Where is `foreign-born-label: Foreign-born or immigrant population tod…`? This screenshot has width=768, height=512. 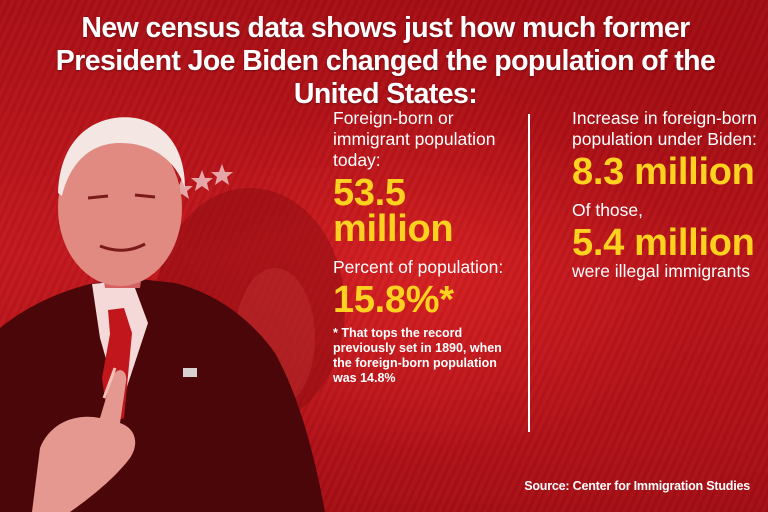 foreign-born-label: Foreign-born or immigrant population tod… is located at coordinates (414, 139).